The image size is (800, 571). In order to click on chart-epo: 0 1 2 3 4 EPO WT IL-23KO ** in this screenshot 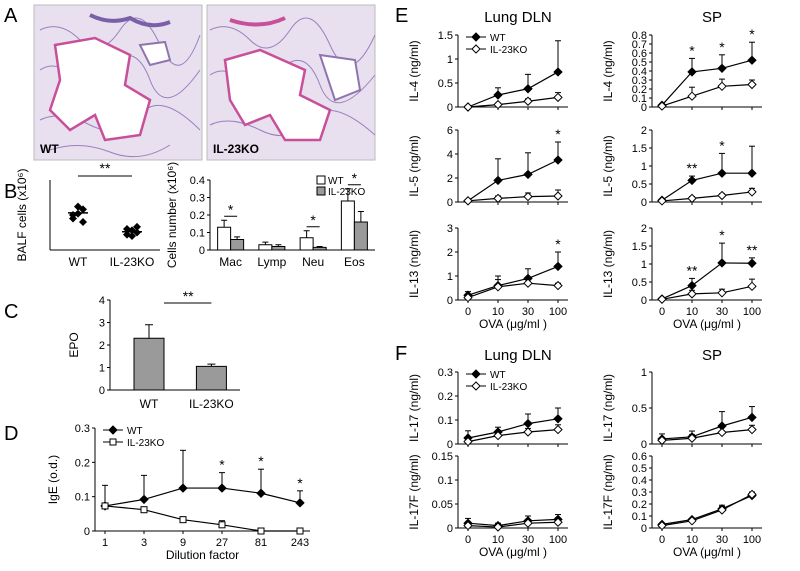, I will do `click(153, 349)`.